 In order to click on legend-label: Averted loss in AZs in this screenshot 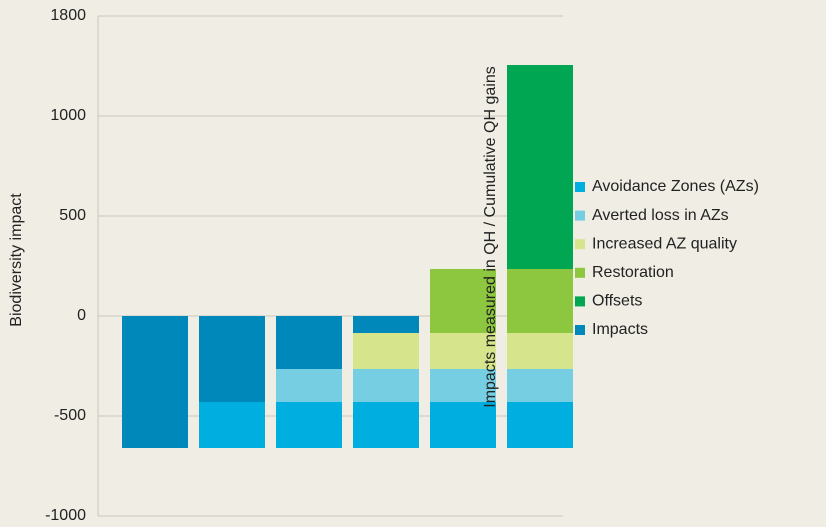, I will do `click(660, 215)`.